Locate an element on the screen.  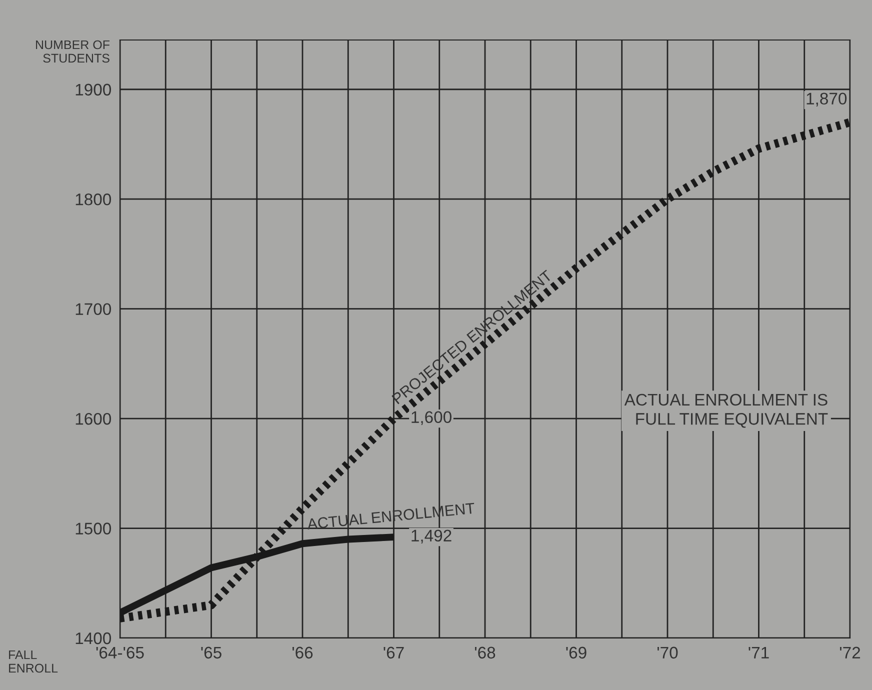
annotation: ACTUAL ENROLLMENT IS FULL TIME EQUIVALENT is located at coordinates (726, 411).